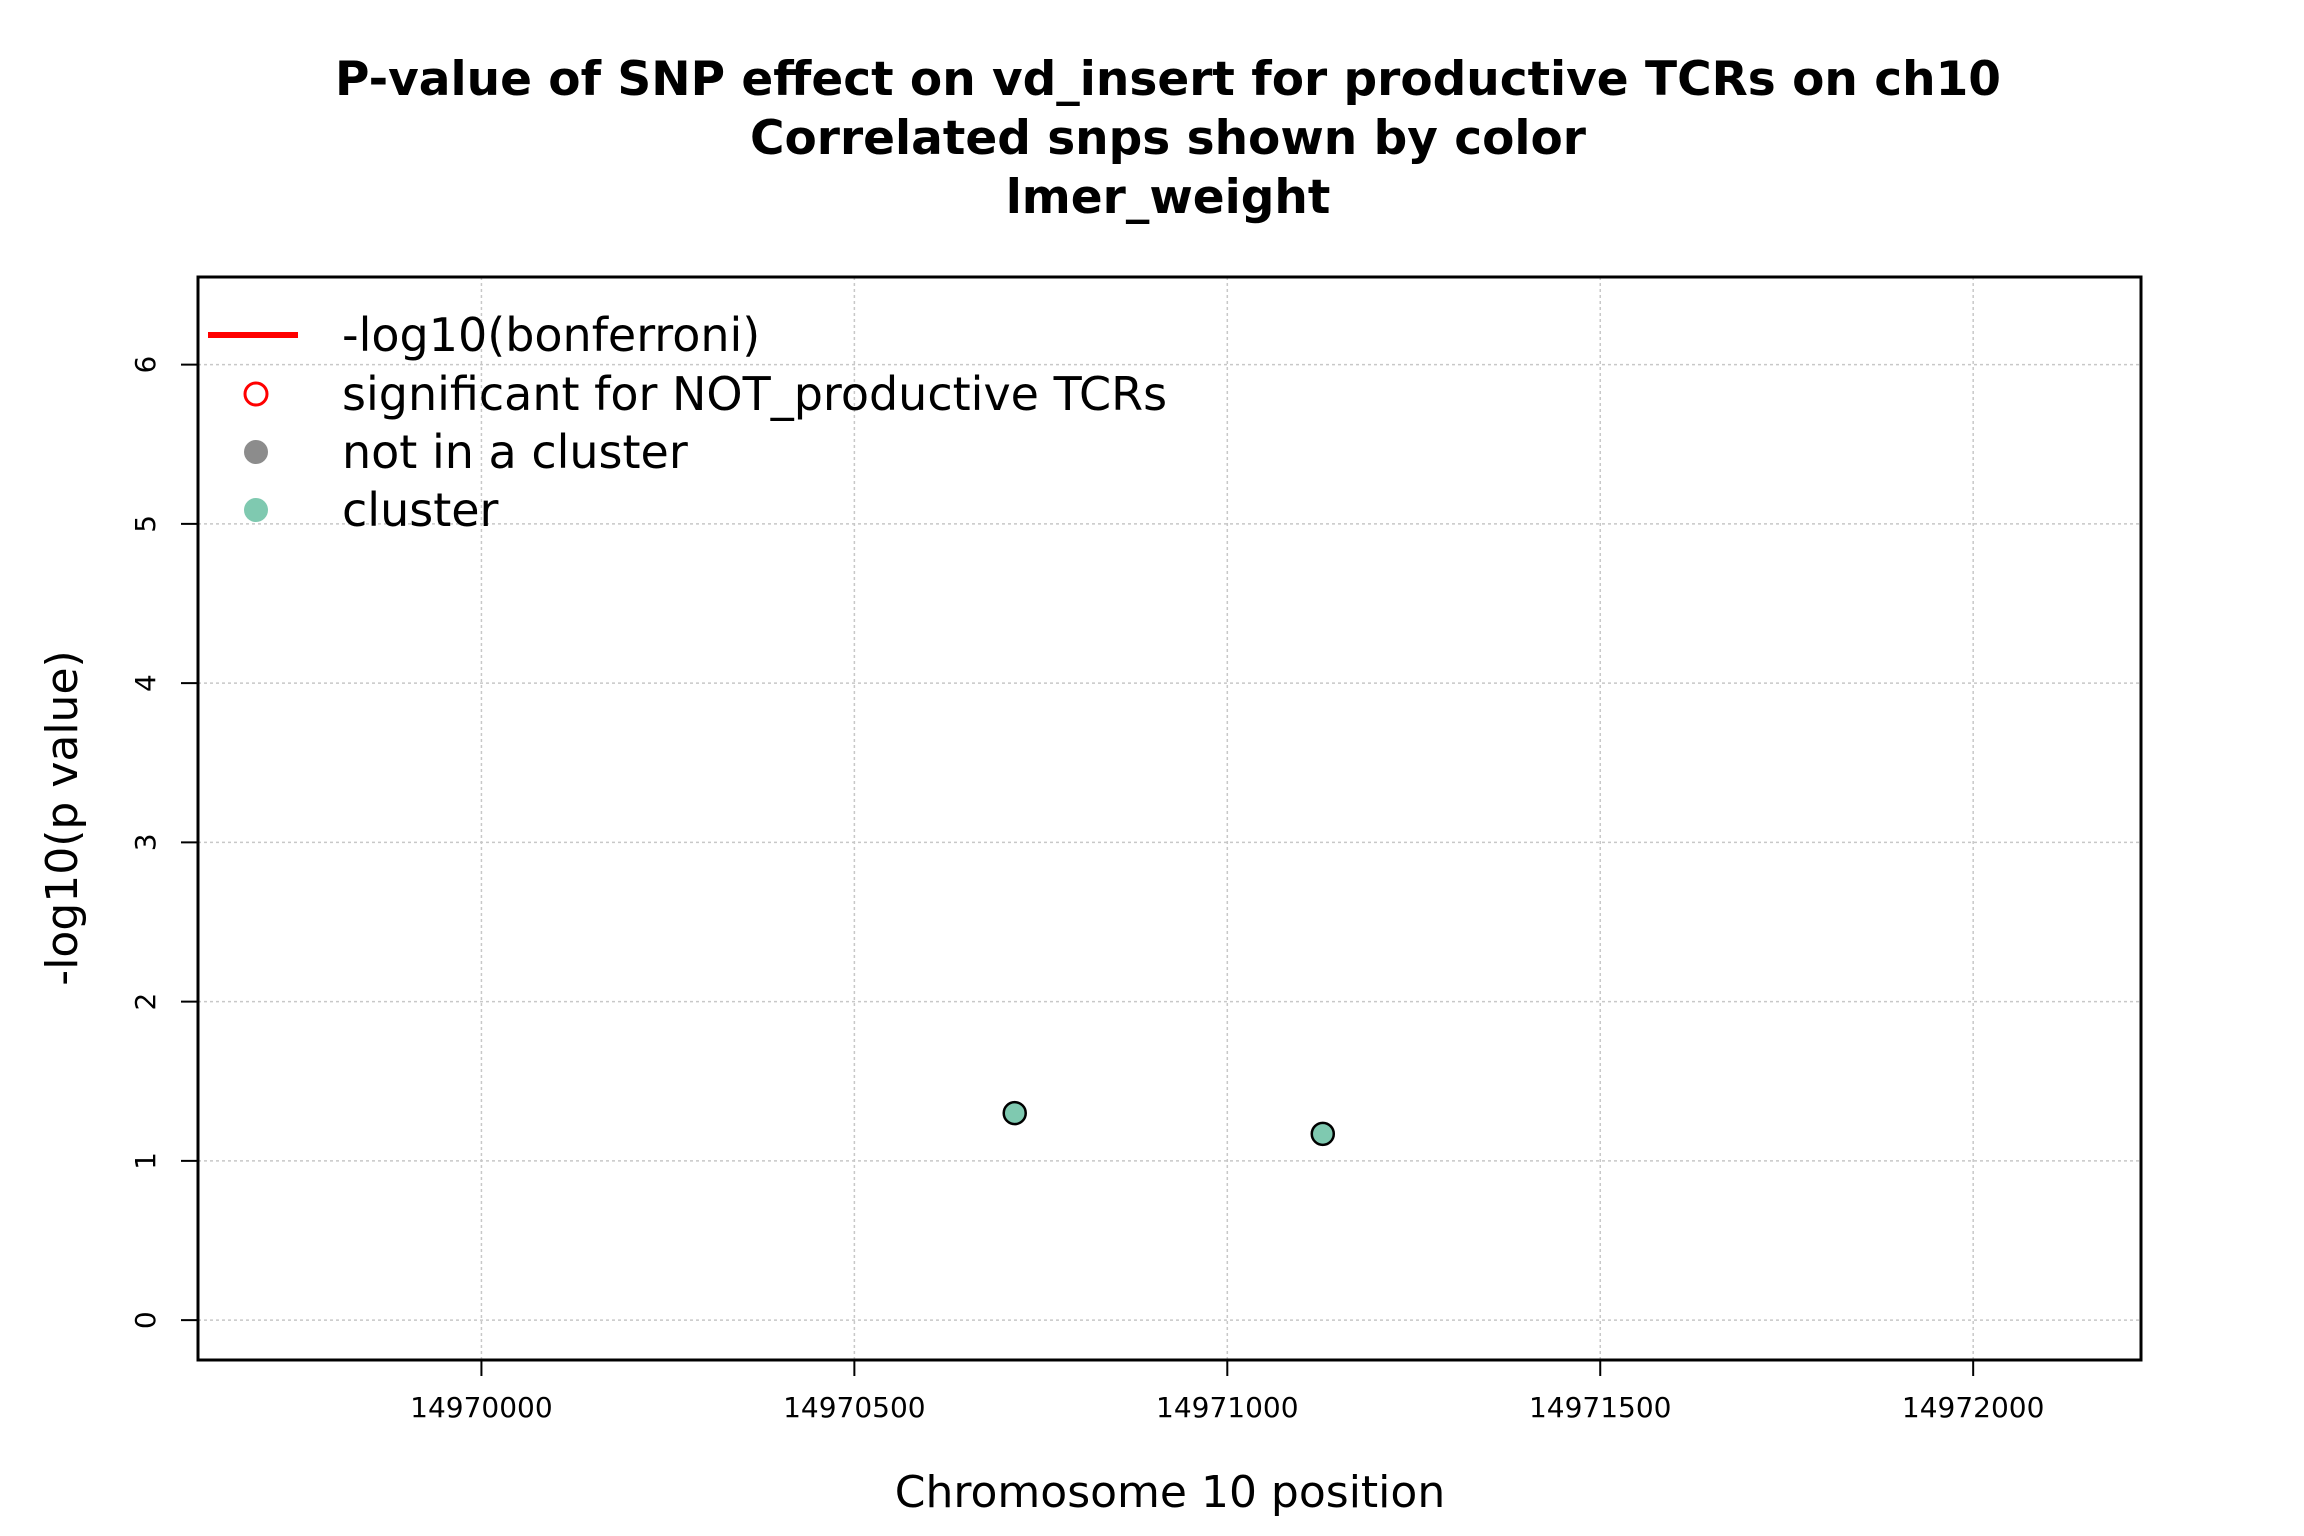  I want to click on y-tick-label: 1, so click(145, 1161).